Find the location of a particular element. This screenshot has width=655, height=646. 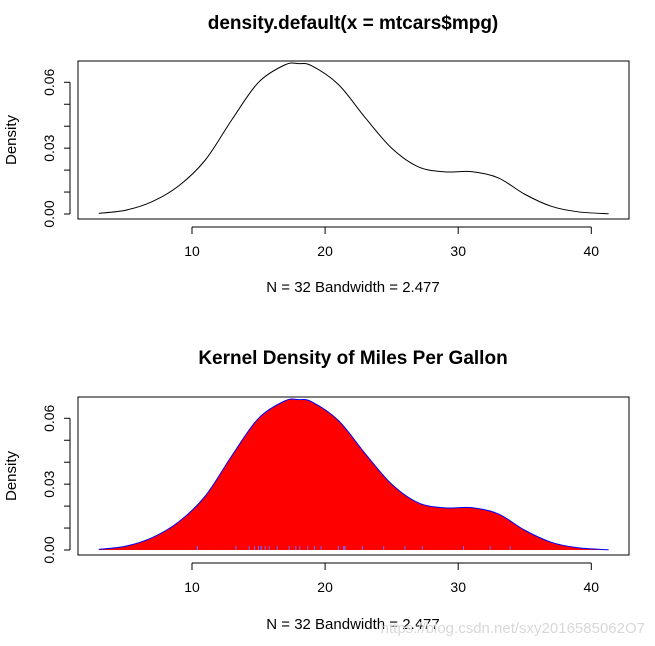

chart-title: density.default(x = mtcars$mpg) is located at coordinates (353, 23).